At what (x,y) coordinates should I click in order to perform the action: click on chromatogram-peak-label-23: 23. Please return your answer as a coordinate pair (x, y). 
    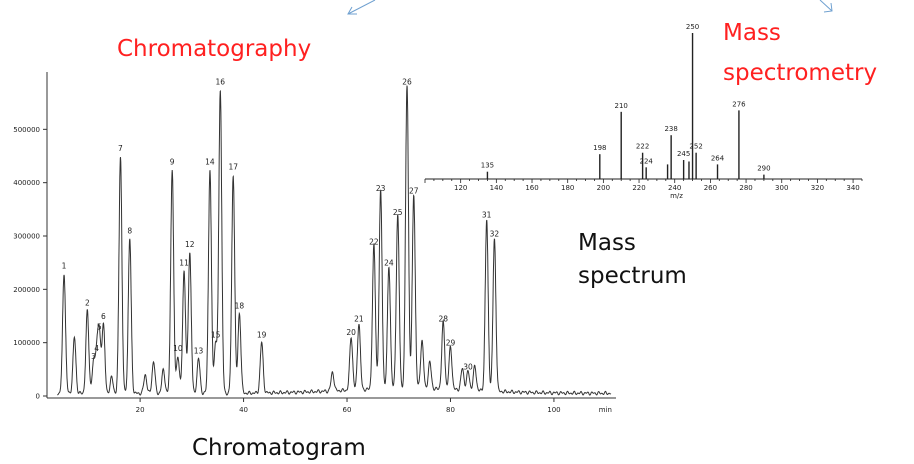
    Looking at the image, I should click on (381, 188).